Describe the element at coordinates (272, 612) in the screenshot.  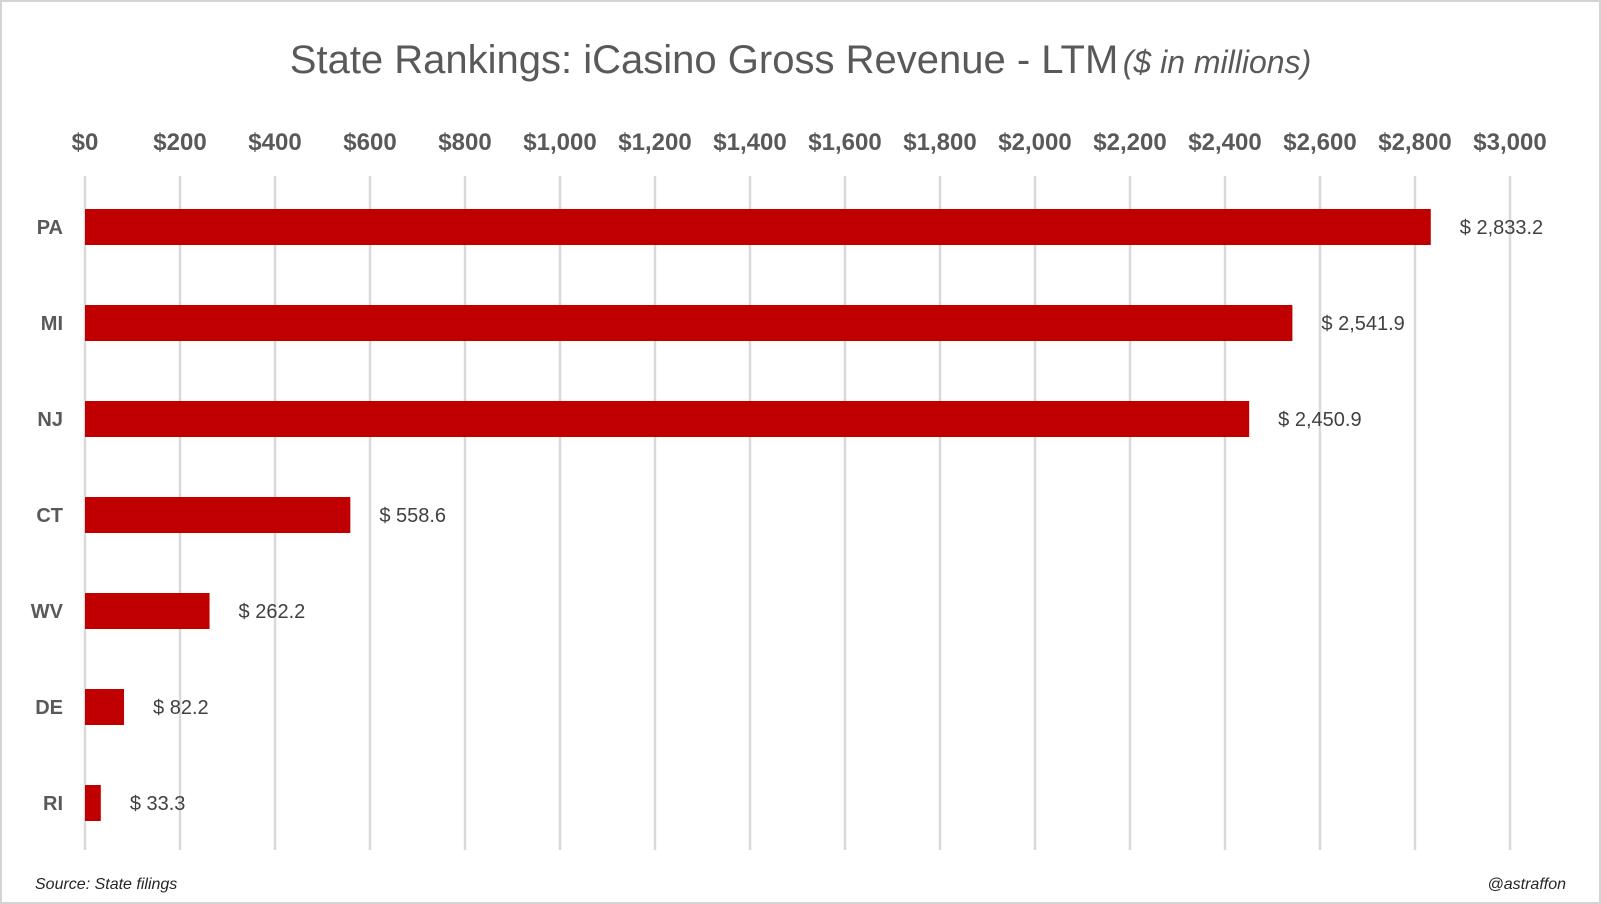
I see `data-label: $ 262.2` at that location.